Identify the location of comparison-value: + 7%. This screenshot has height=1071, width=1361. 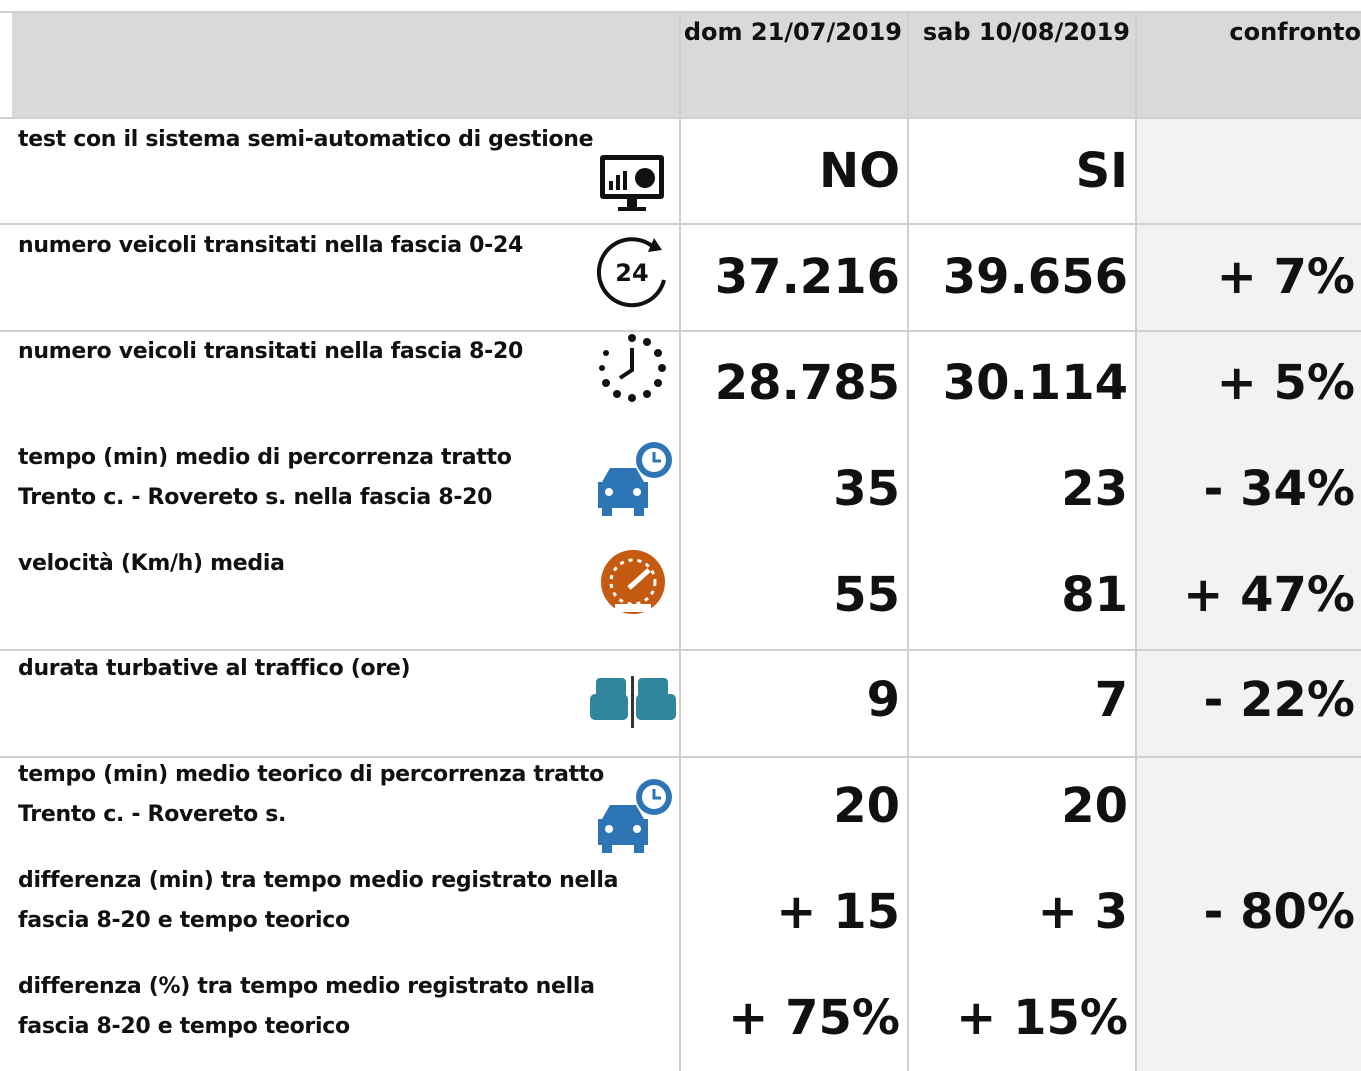
(1285, 276).